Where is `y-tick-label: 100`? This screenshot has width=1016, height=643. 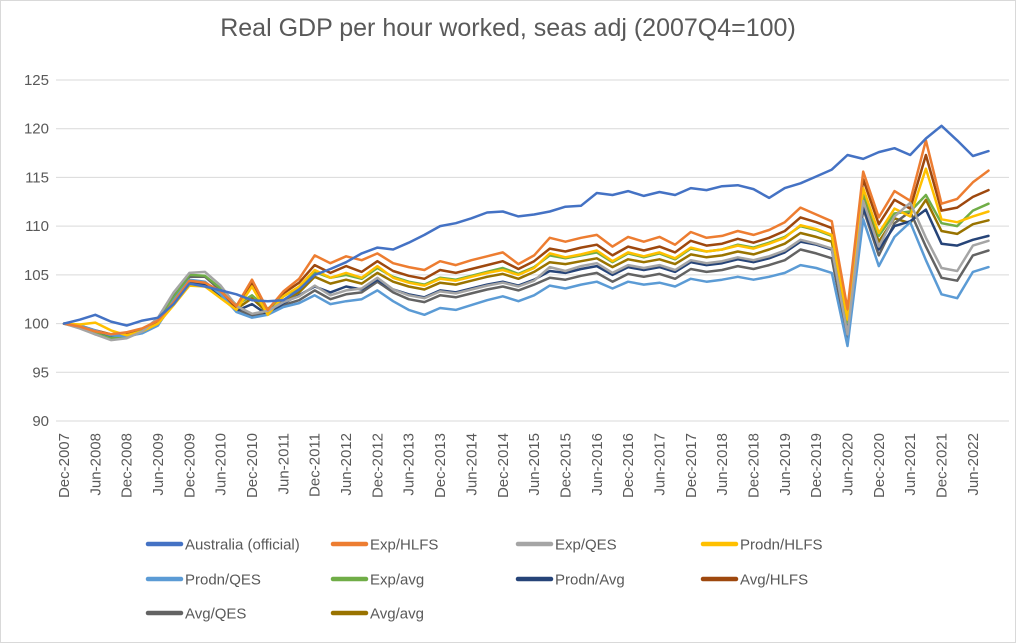
y-tick-label: 100 is located at coordinates (36, 324).